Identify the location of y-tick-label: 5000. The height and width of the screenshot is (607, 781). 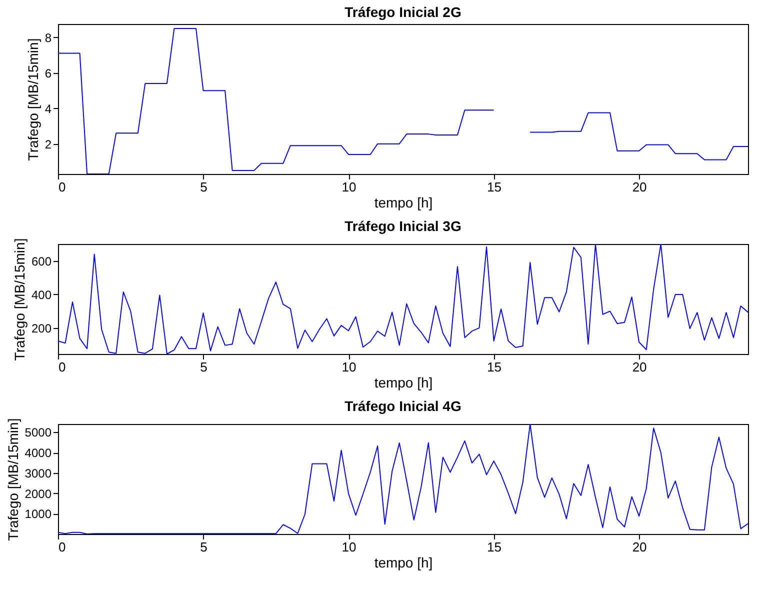
(38, 433).